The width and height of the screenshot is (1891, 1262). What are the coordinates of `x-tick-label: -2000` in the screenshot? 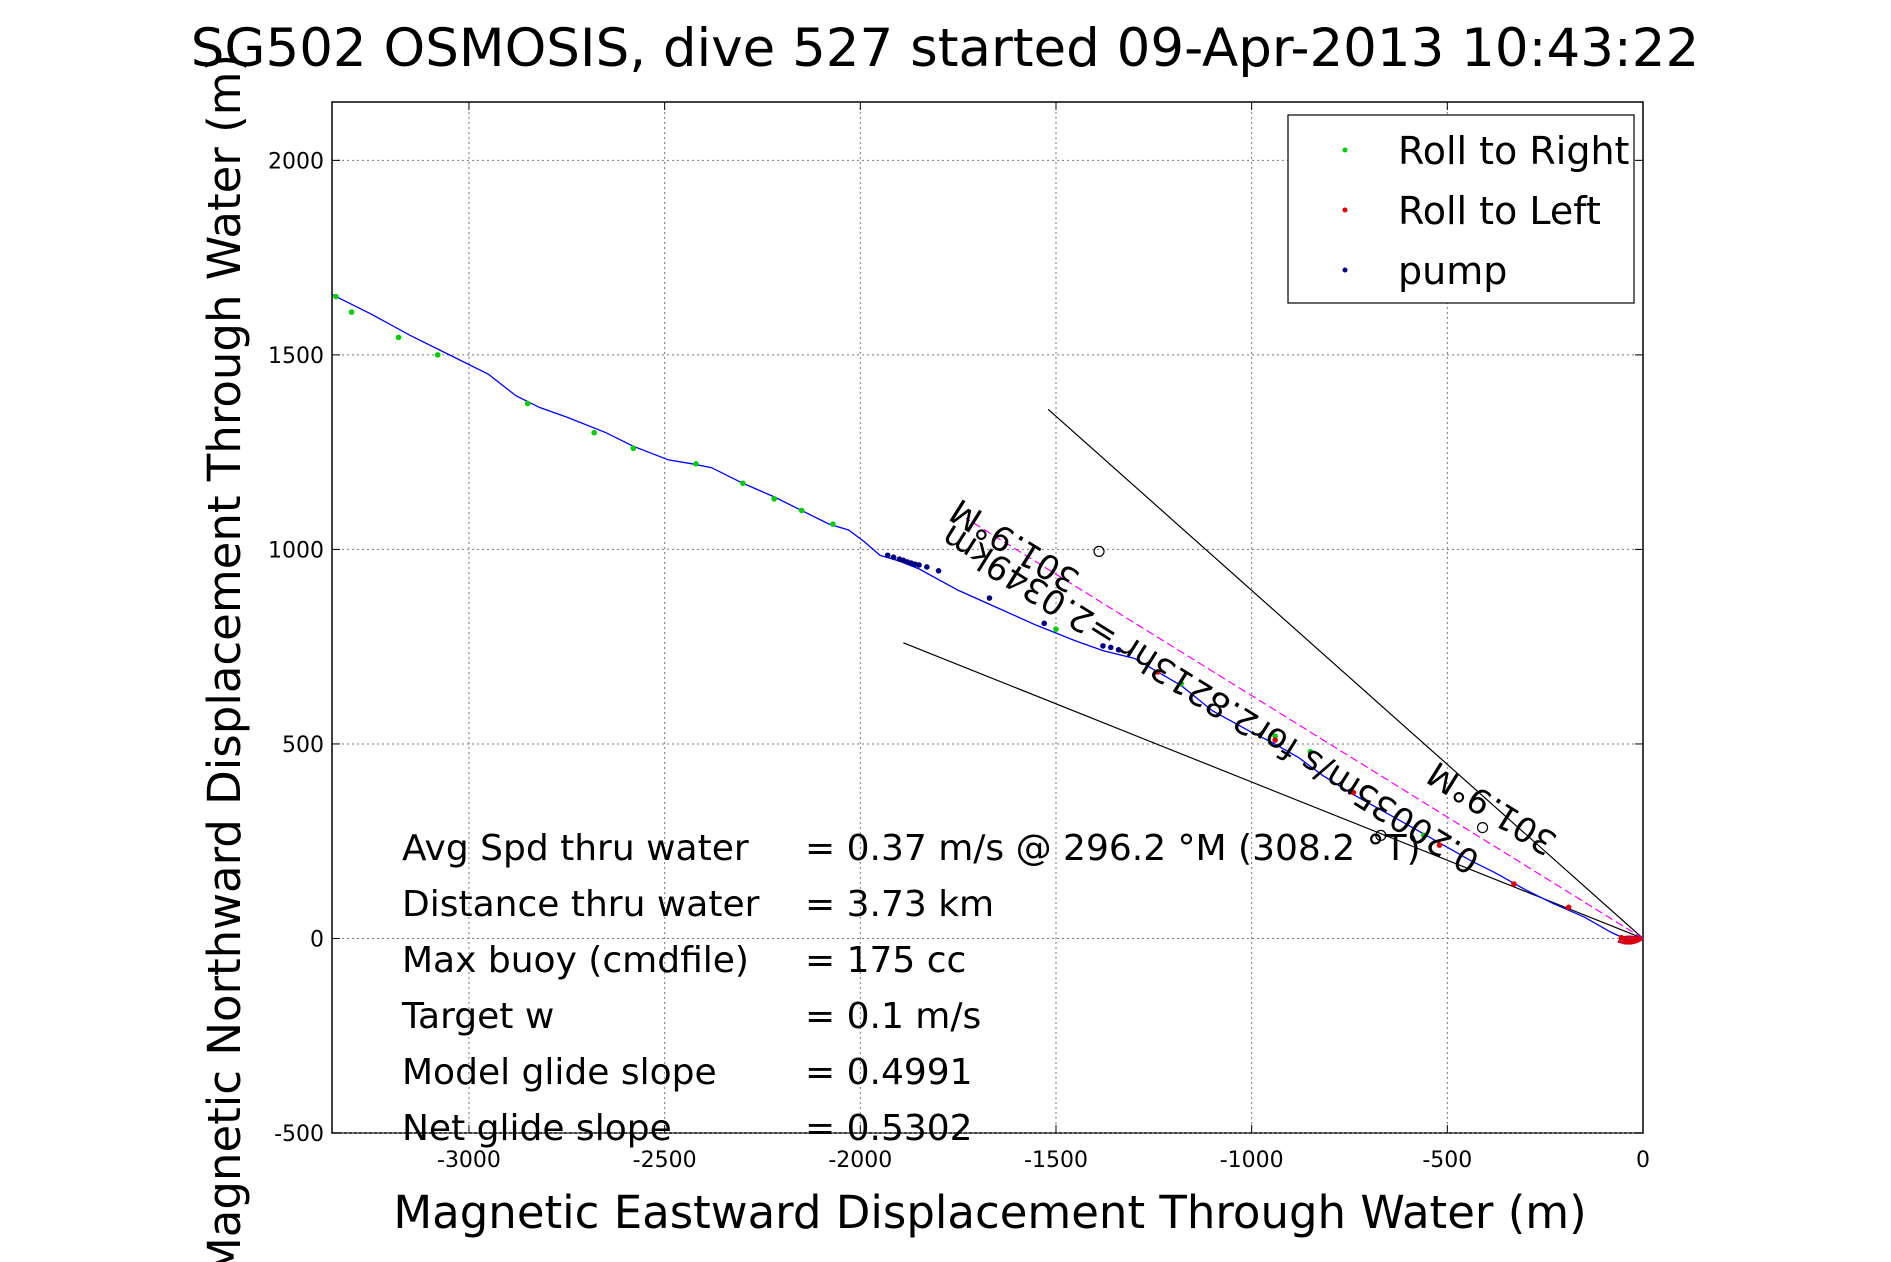 It's located at (860, 1160).